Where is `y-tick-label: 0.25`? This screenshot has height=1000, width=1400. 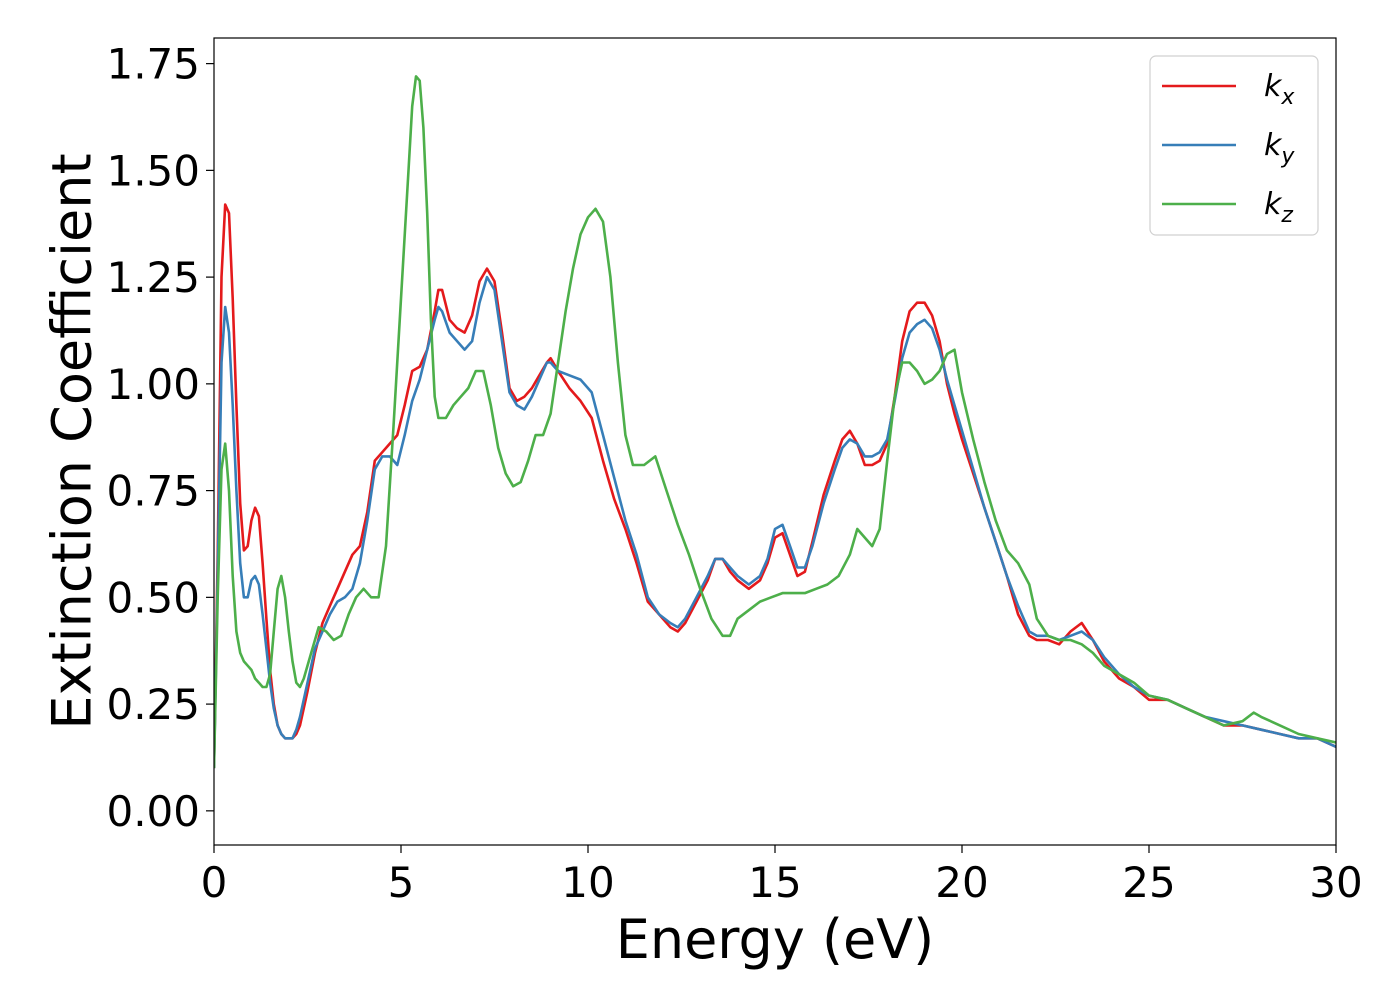
y-tick-label: 0.25 is located at coordinates (153, 704).